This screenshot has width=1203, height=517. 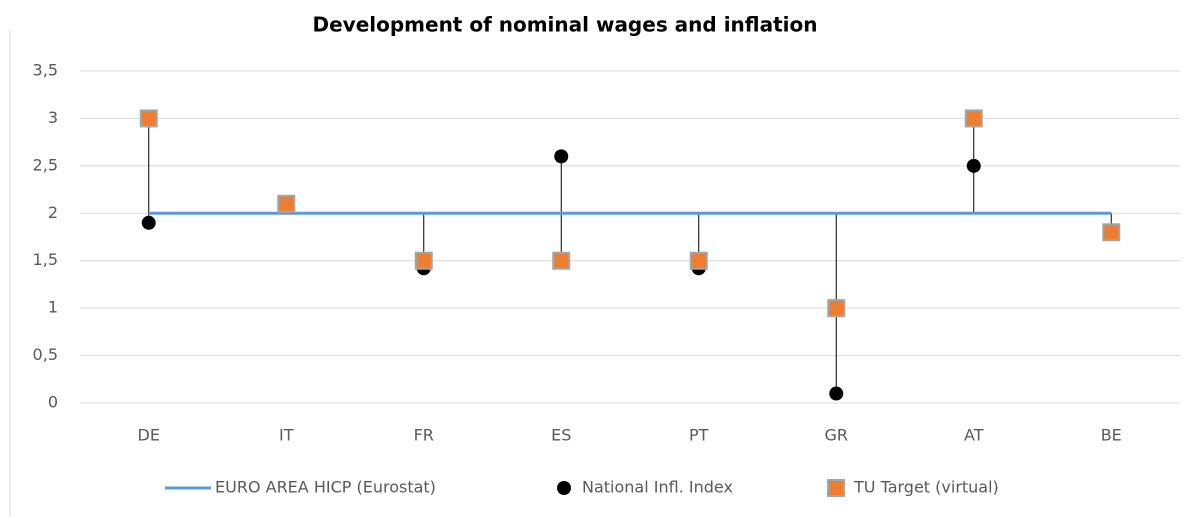 I want to click on y-tick-label: 1,5, so click(x=45, y=259).